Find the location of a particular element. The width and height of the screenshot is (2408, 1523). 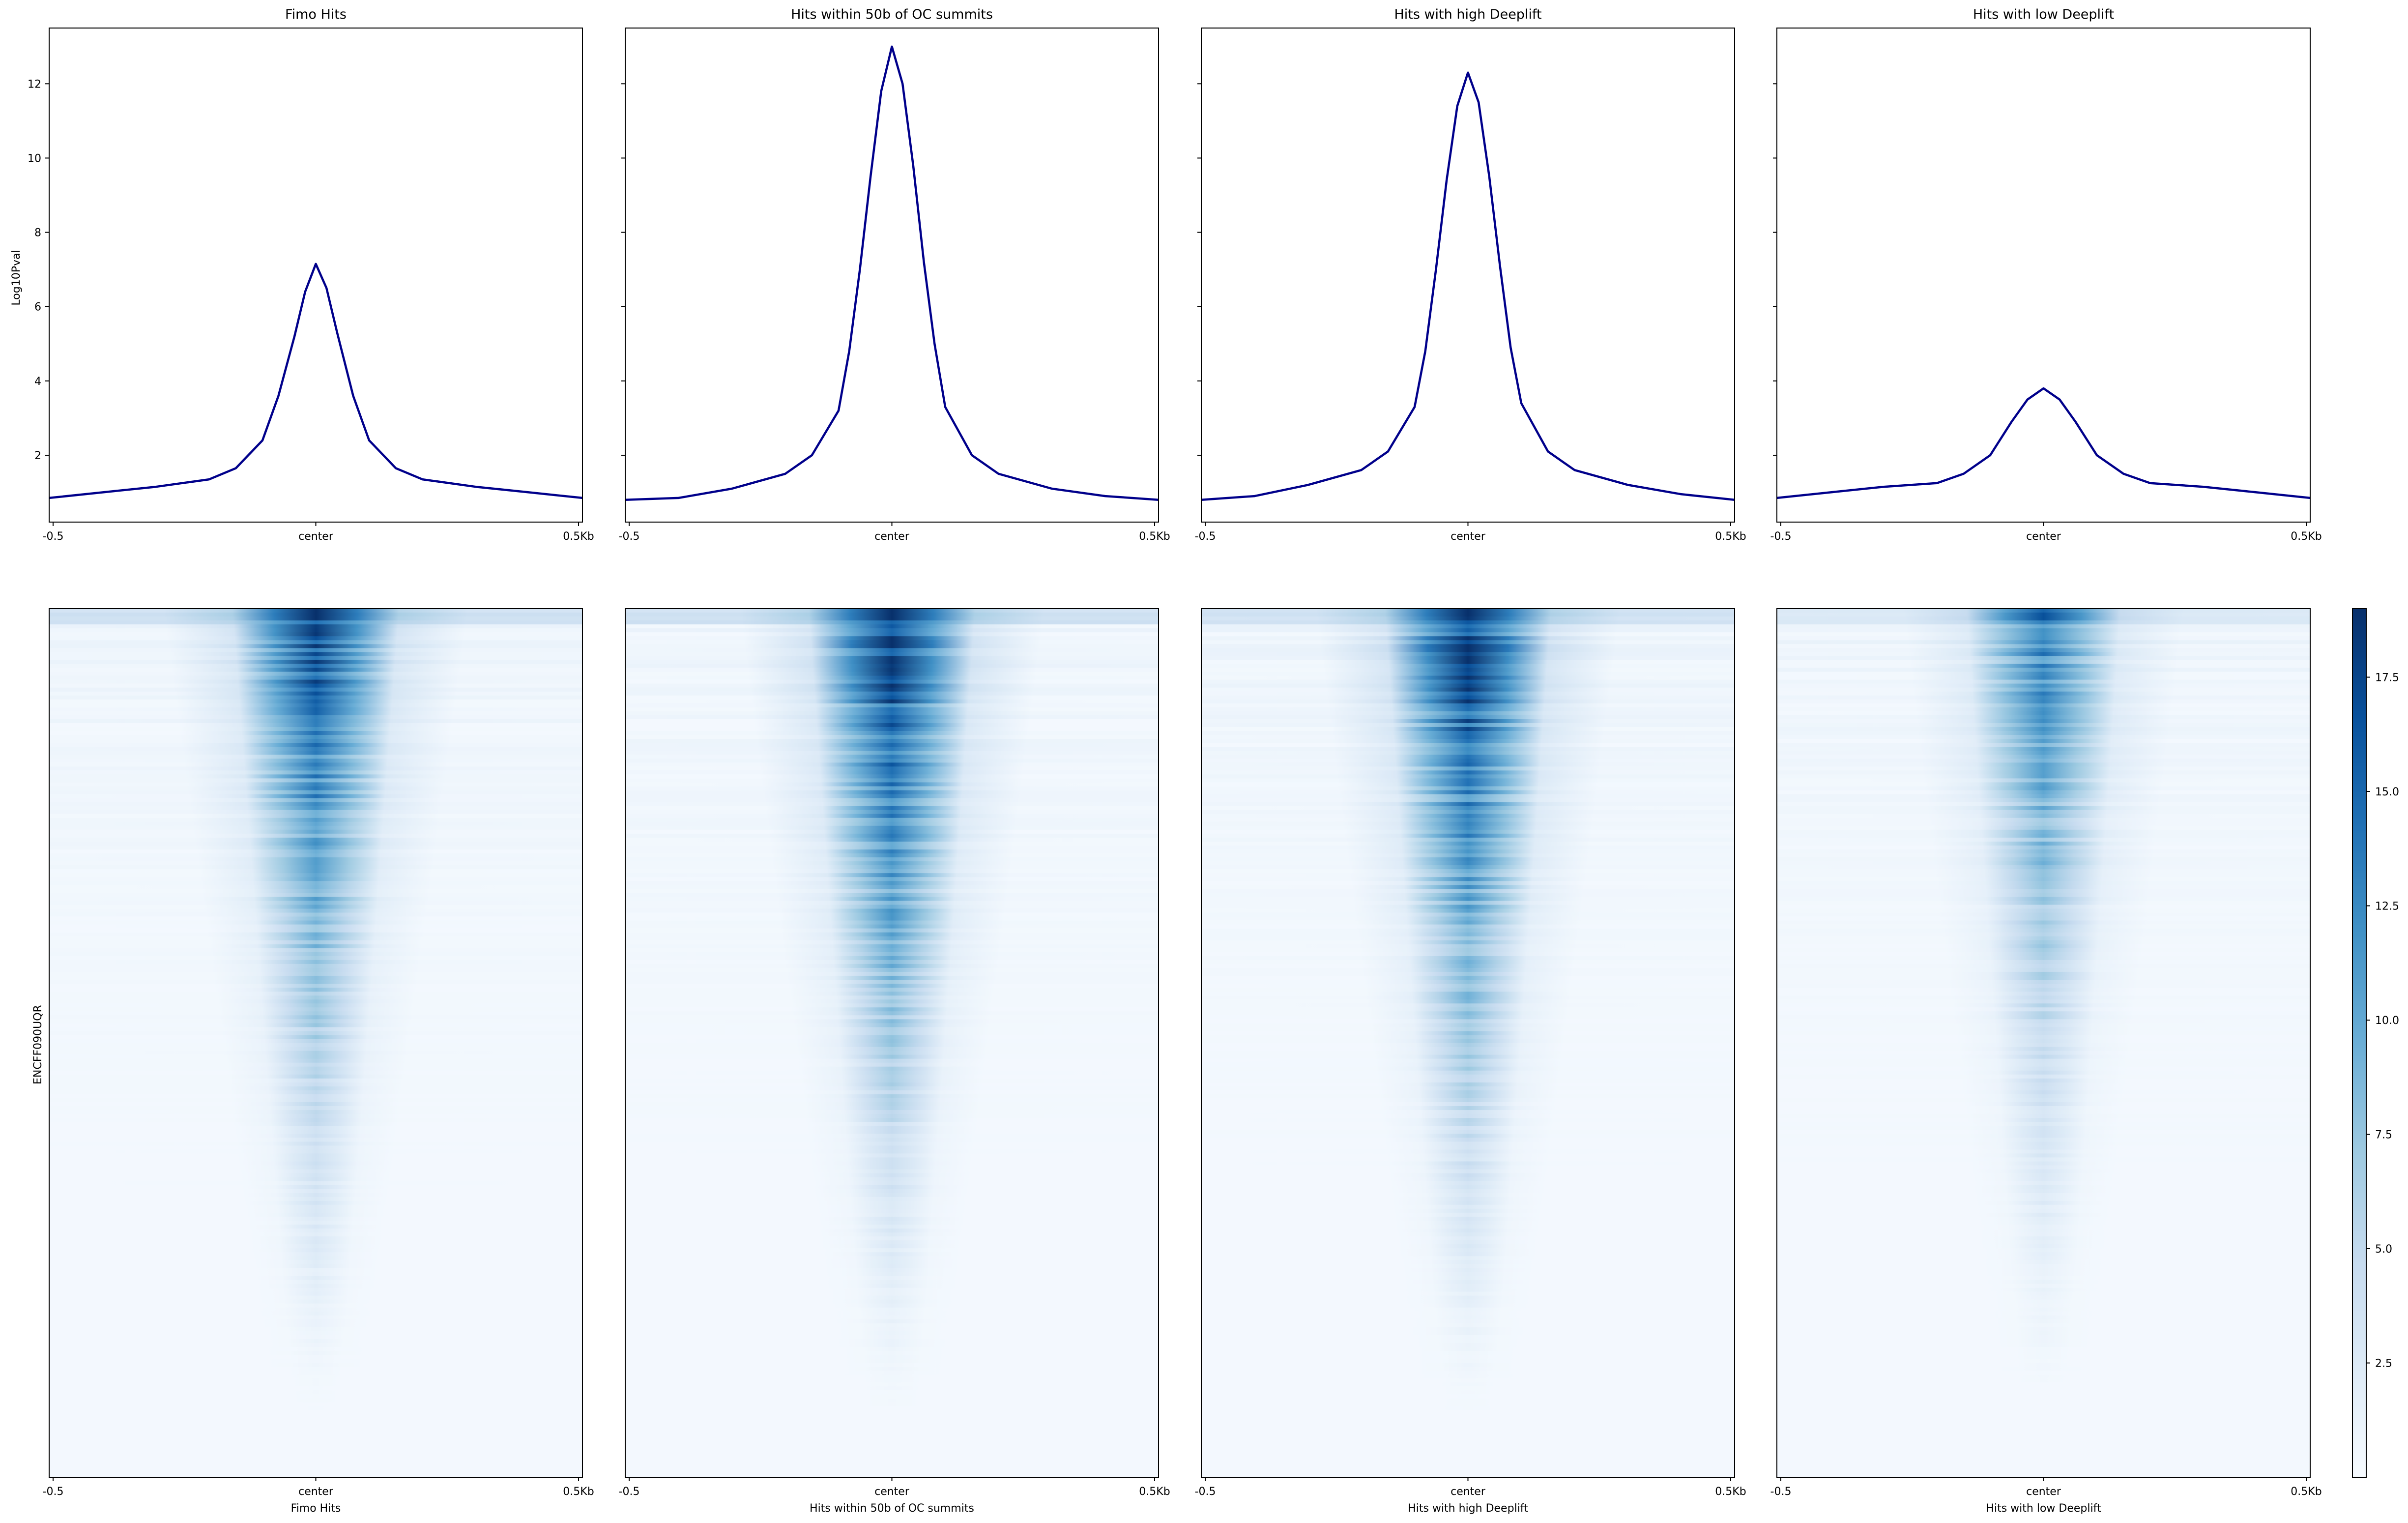

profile-title: Hits within 50b of OC summits is located at coordinates (892, 15).